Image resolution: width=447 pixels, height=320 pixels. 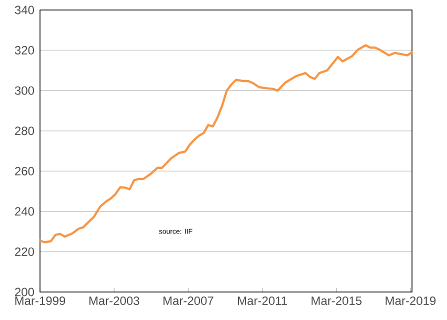 What do you see at coordinates (337, 301) in the screenshot?
I see `x-tick-label: Mar-2015` at bounding box center [337, 301].